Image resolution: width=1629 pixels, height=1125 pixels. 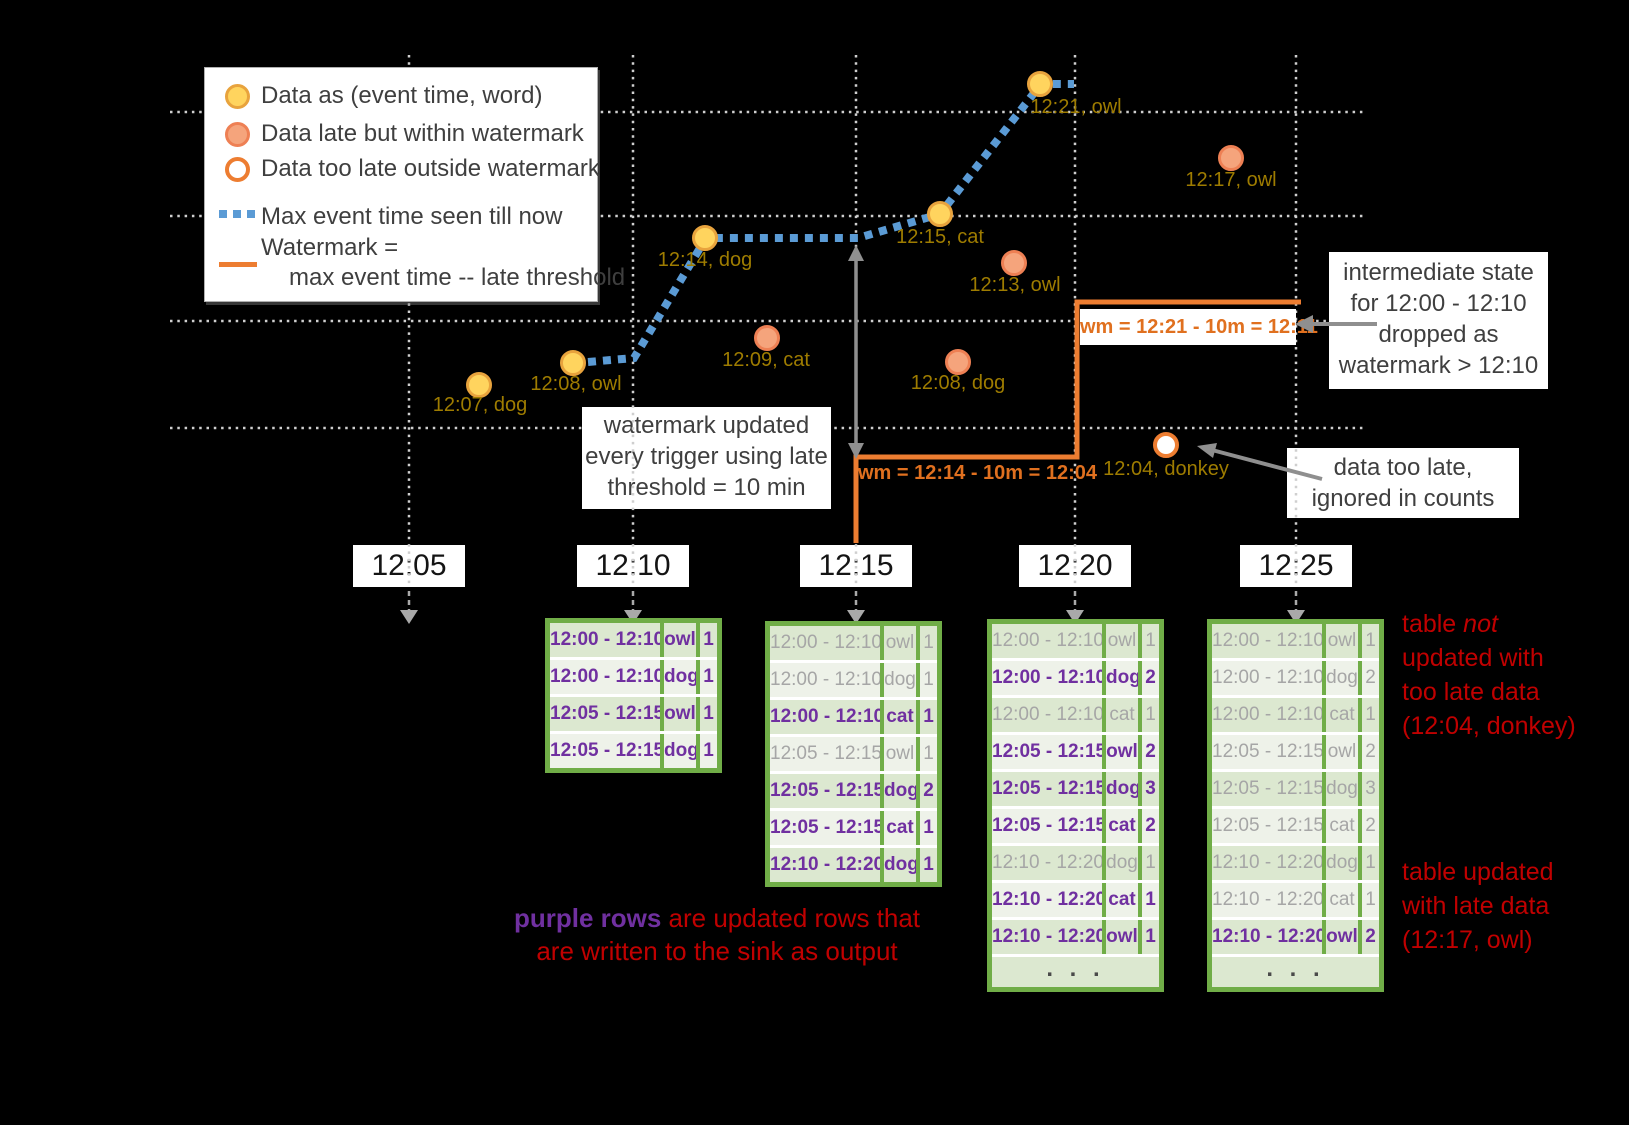 What do you see at coordinates (940, 237) in the screenshot?
I see `data-point-label: 12:15, cat` at bounding box center [940, 237].